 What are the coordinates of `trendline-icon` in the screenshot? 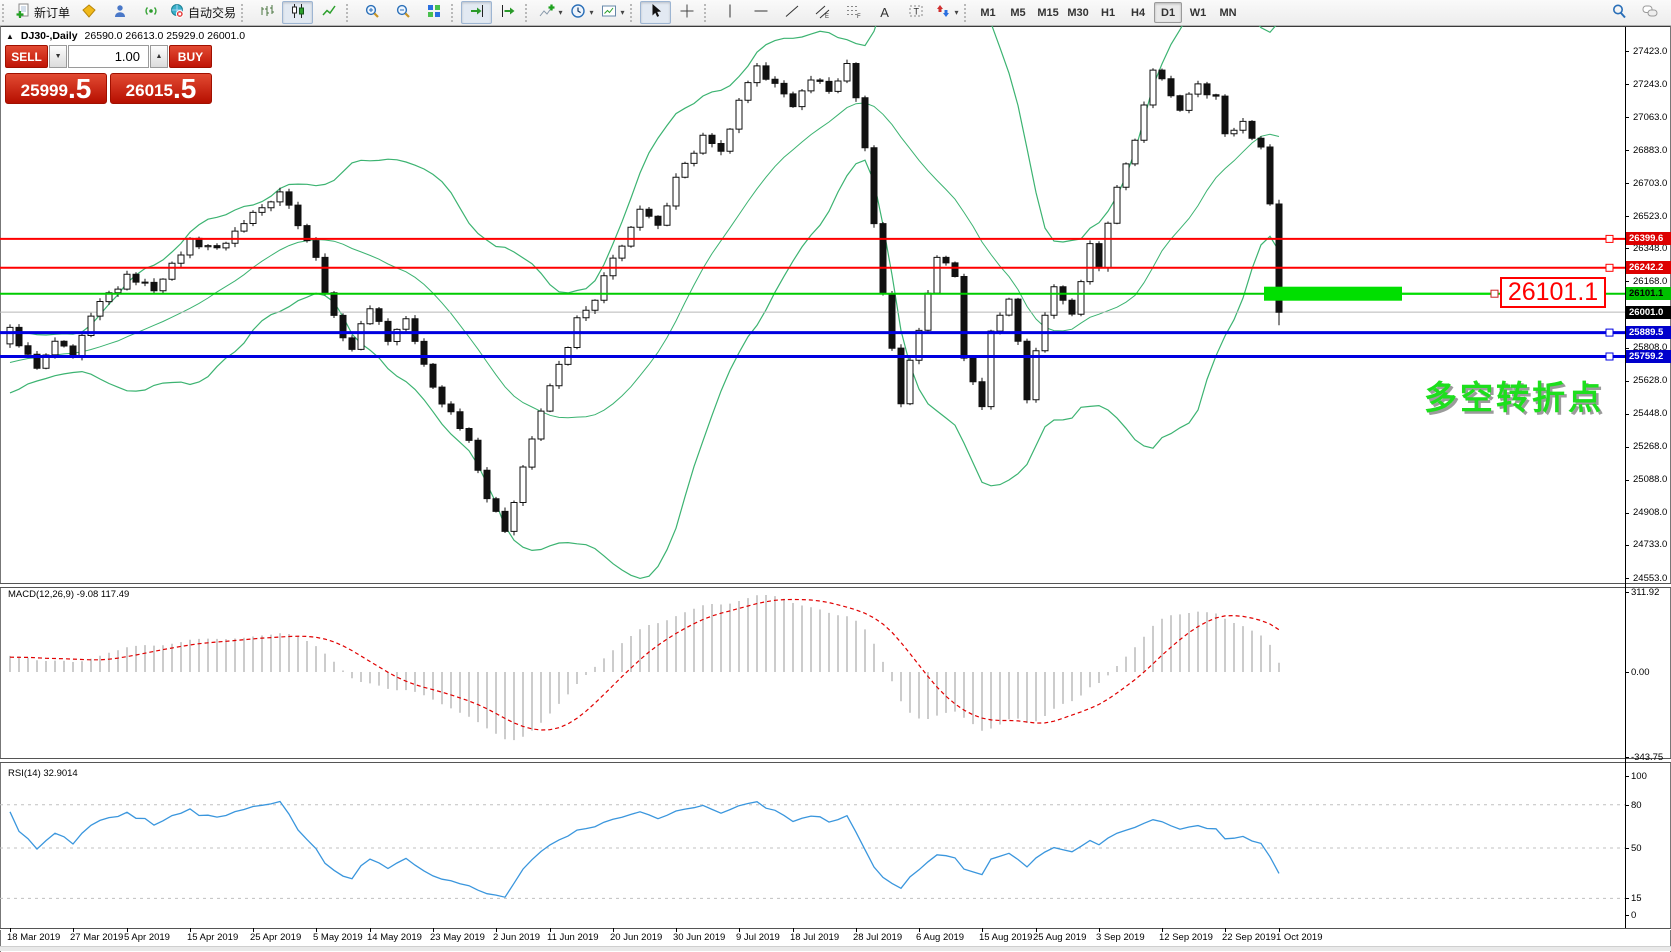 It's located at (792, 12).